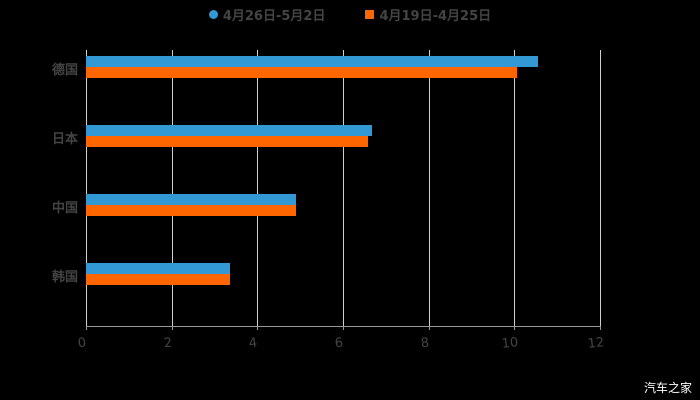 The width and height of the screenshot is (700, 400). What do you see at coordinates (64, 70) in the screenshot?
I see `category-label: 德国` at bounding box center [64, 70].